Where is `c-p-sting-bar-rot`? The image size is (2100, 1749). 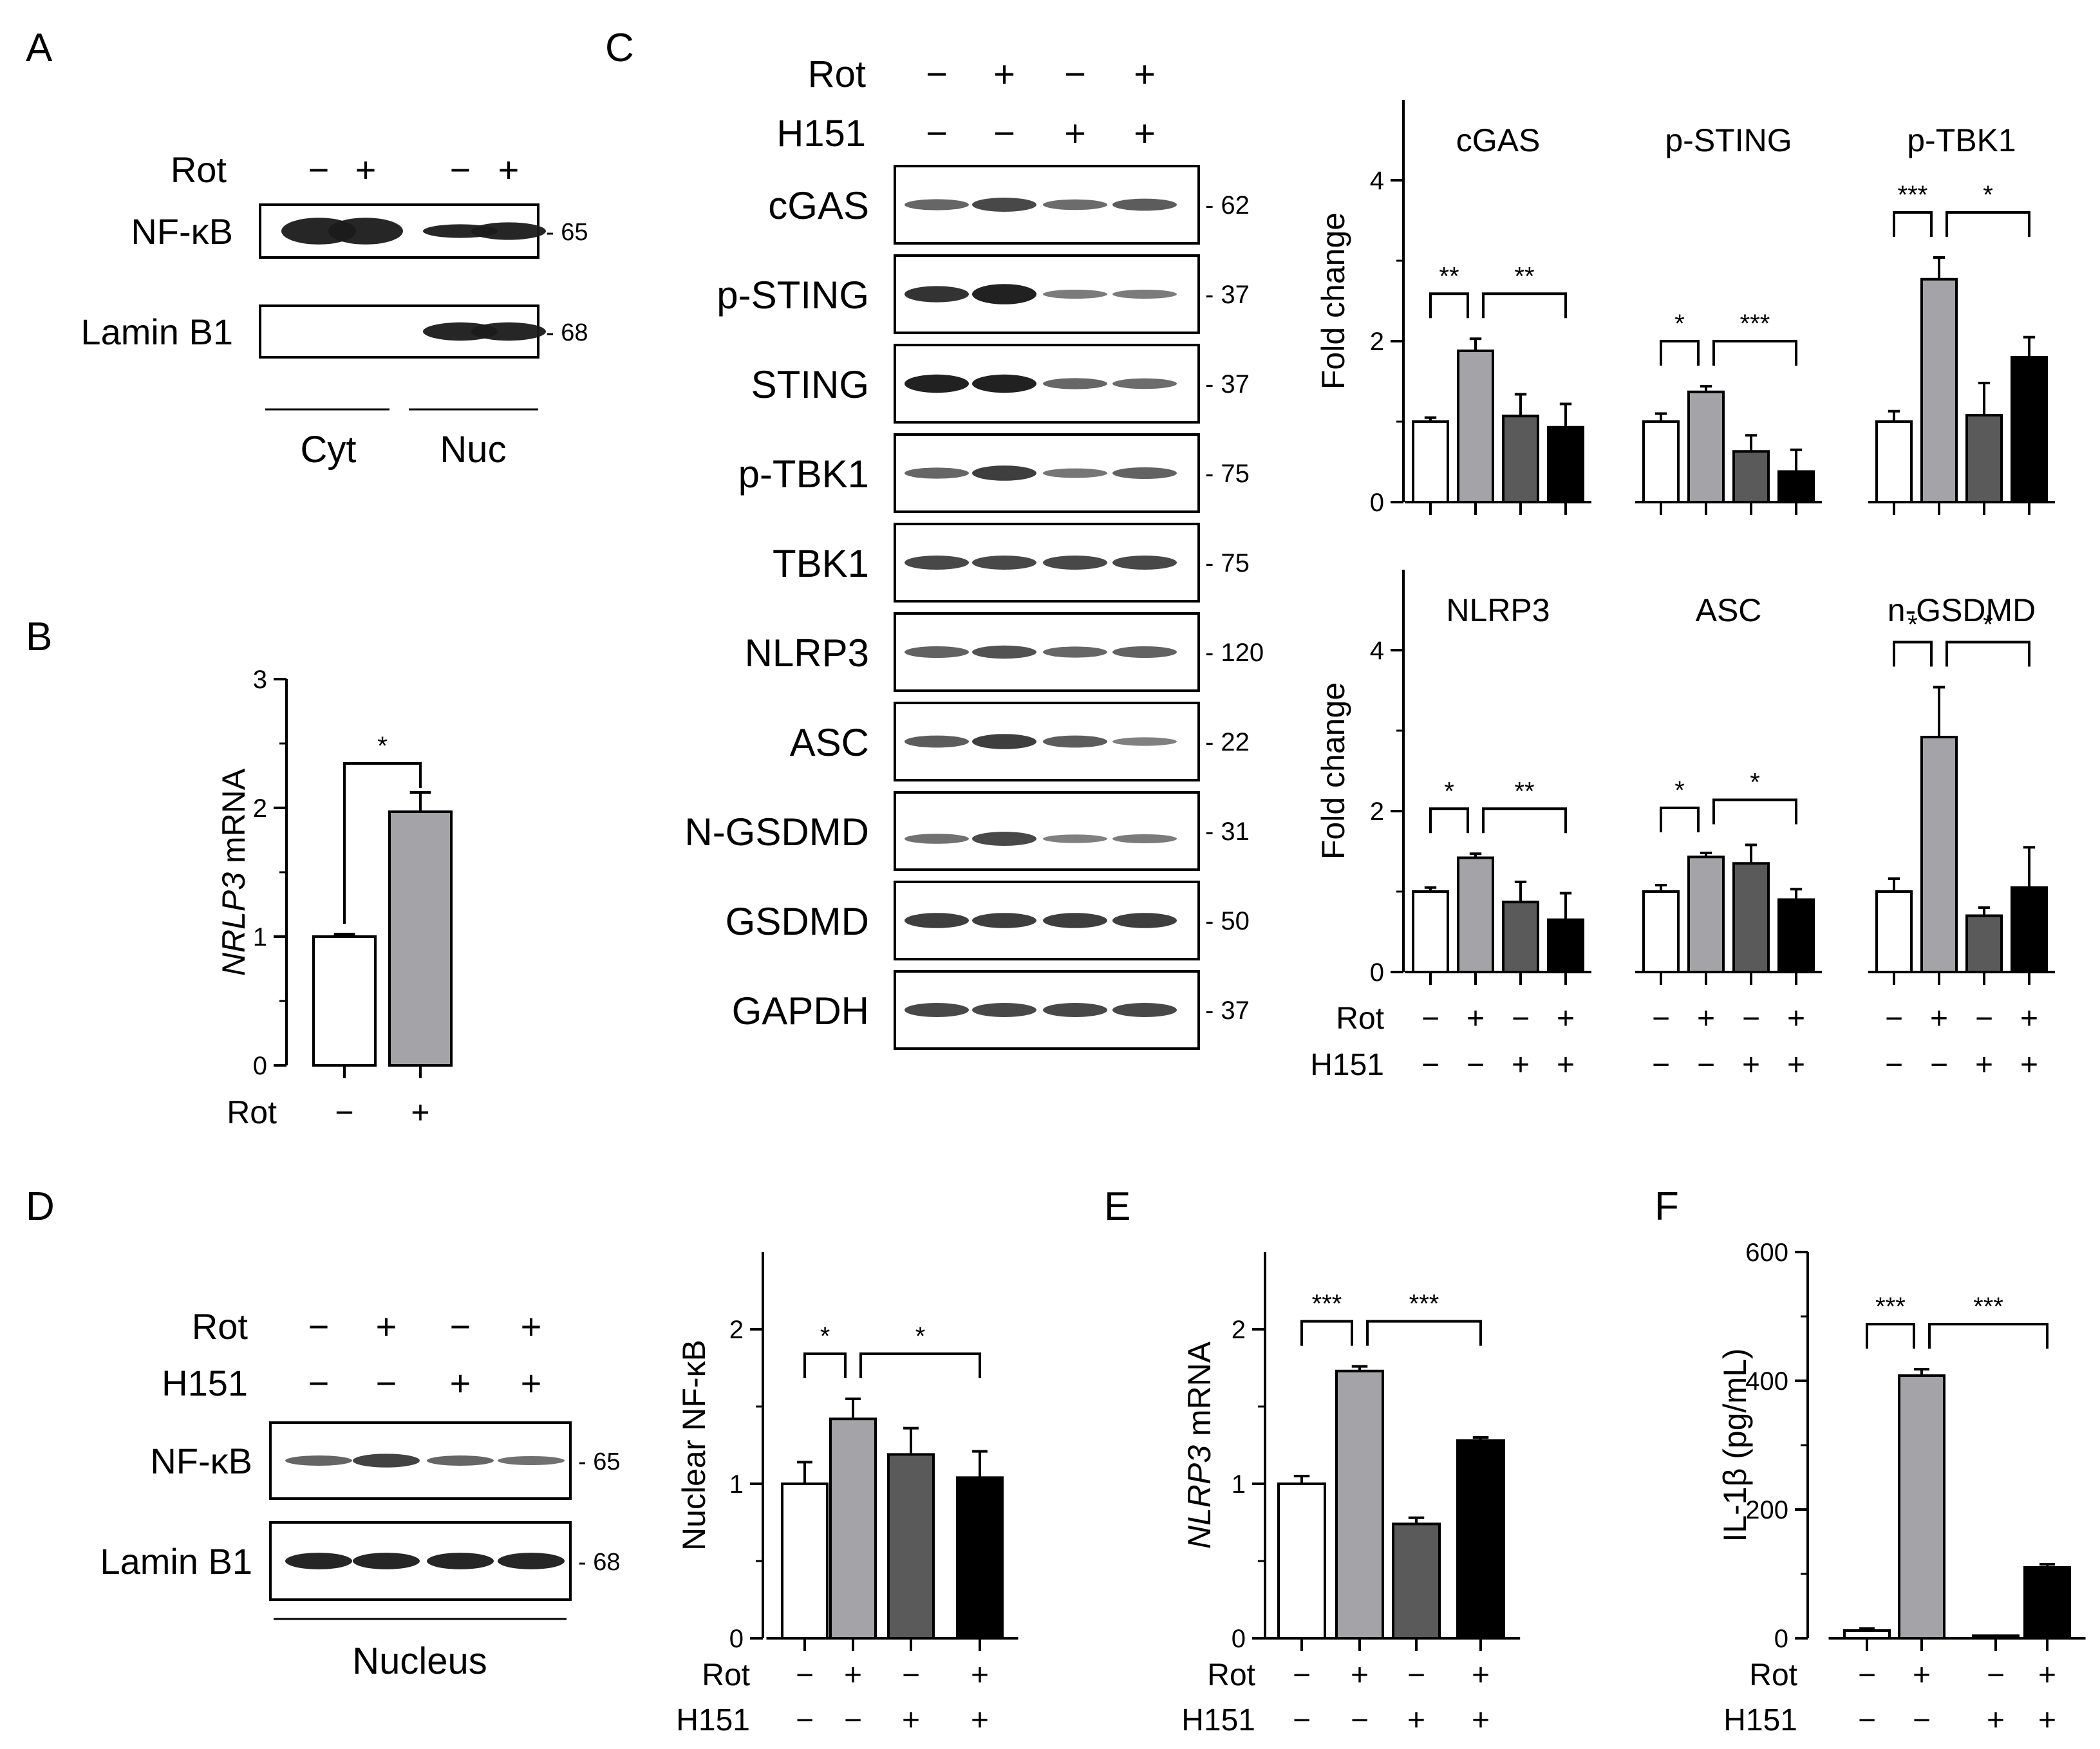
c-p-sting-bar-rot is located at coordinates (1706, 446).